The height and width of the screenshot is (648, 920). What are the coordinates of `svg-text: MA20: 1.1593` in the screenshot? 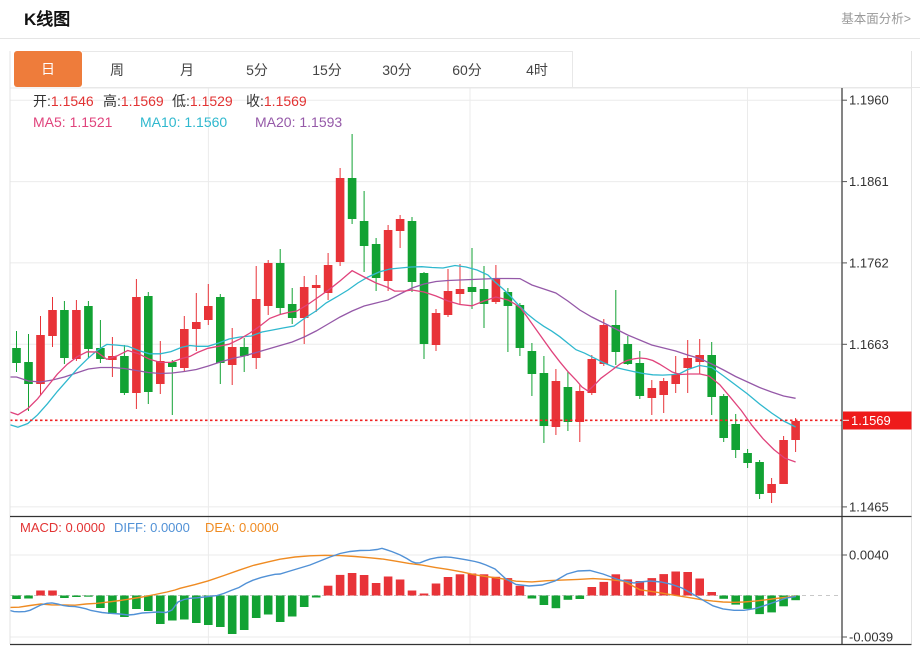 It's located at (298, 122).